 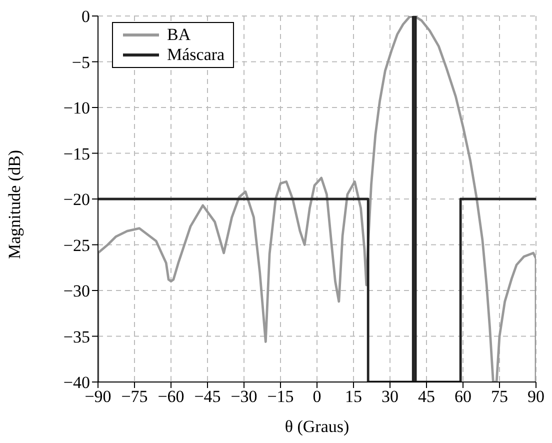 I want to click on x-tick-label: 0, so click(x=317, y=396).